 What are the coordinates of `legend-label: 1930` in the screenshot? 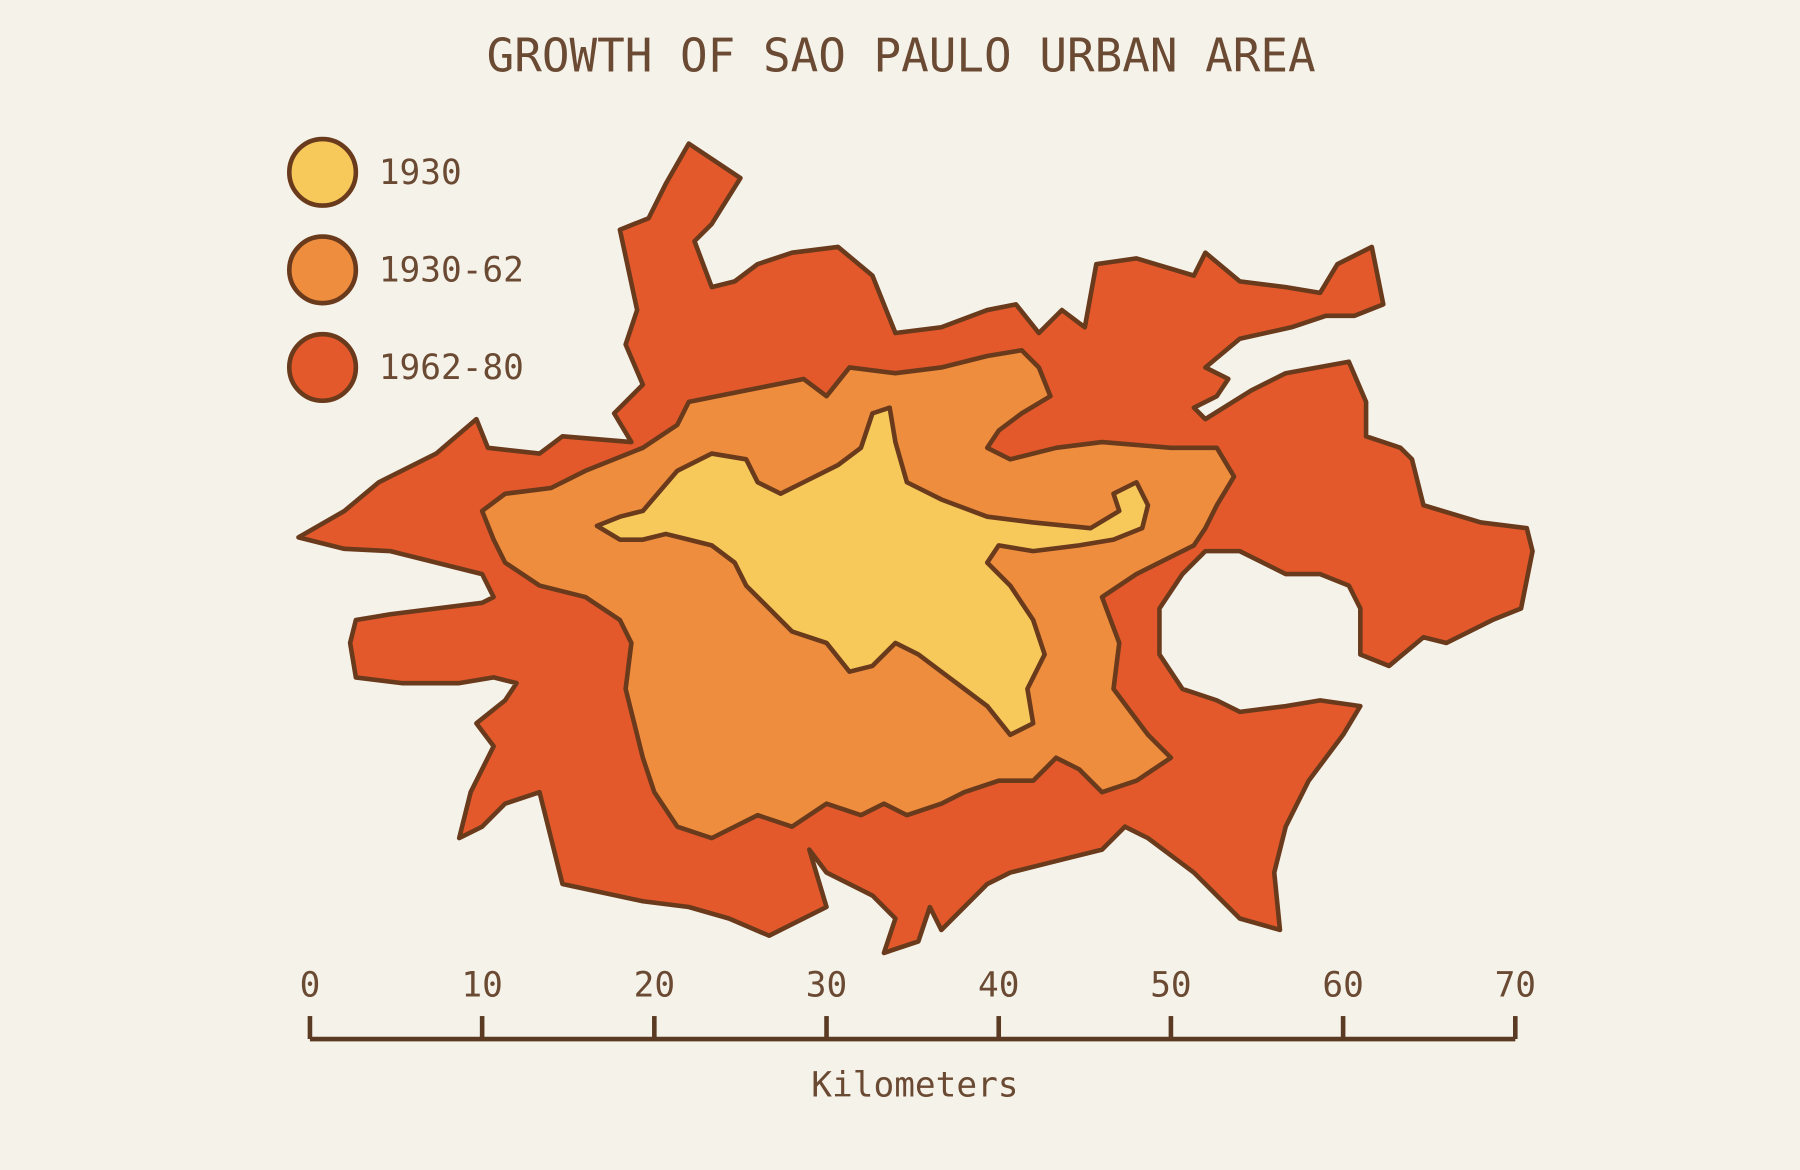 It's located at (420, 173).